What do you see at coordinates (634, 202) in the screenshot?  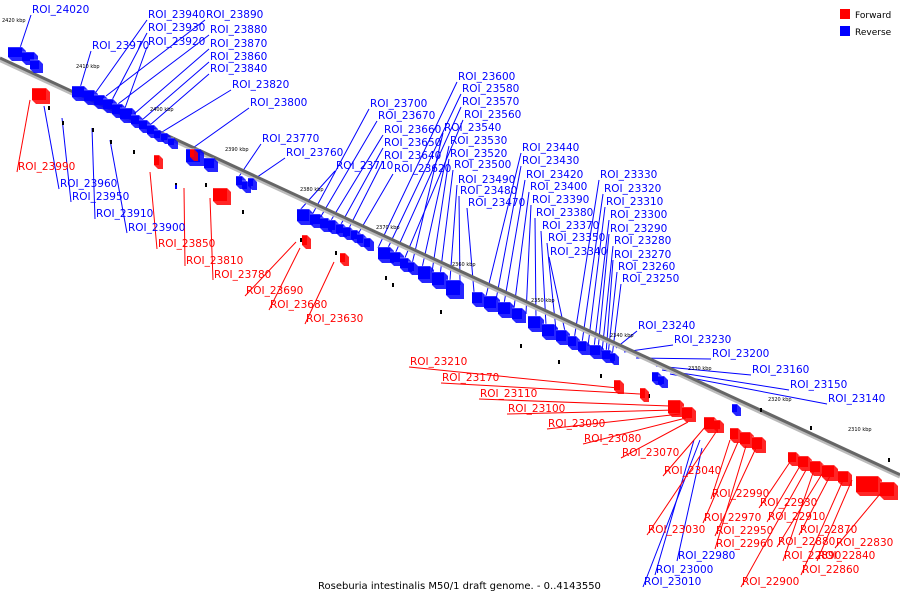 I see `gene-label: ROI_23310` at bounding box center [634, 202].